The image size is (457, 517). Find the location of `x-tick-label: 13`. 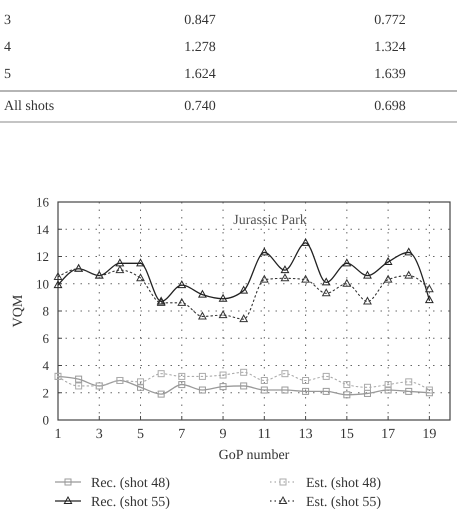

x-tick-label: 13 is located at coordinates (305, 434).